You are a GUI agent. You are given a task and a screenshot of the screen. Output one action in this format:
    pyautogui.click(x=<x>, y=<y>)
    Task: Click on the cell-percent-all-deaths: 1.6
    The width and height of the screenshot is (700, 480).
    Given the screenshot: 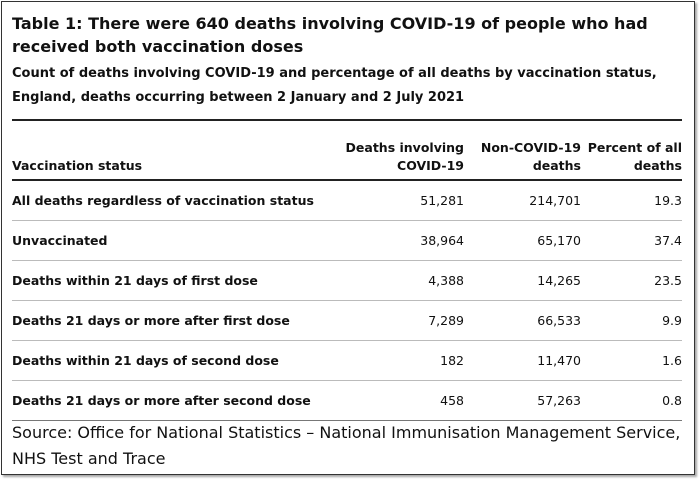 What is the action you would take?
    pyautogui.click(x=672, y=360)
    